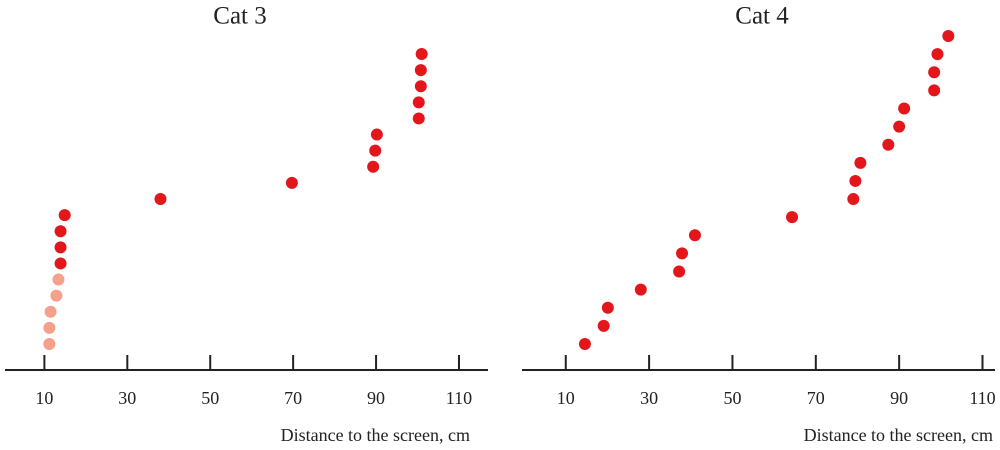 The height and width of the screenshot is (450, 1000). What do you see at coordinates (762, 16) in the screenshot?
I see `chart-title: Cat 4` at bounding box center [762, 16].